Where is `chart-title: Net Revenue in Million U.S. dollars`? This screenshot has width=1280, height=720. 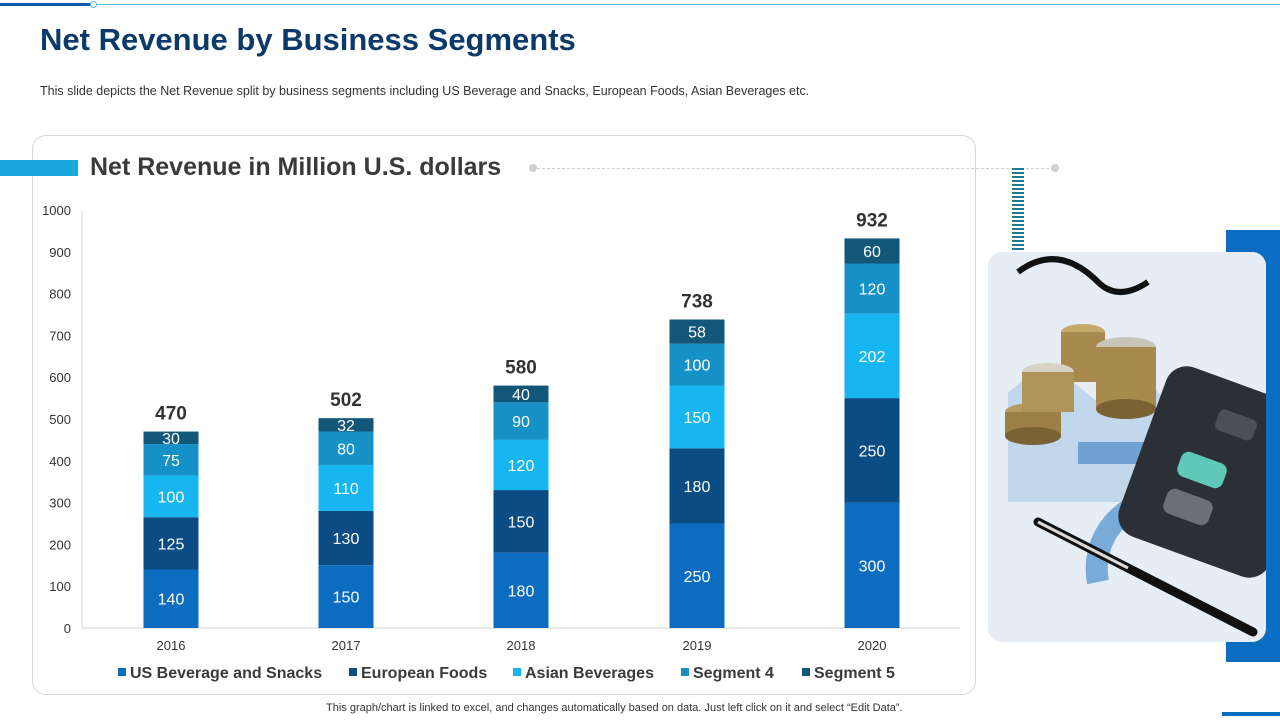 chart-title: Net Revenue in Million U.S. dollars is located at coordinates (296, 167).